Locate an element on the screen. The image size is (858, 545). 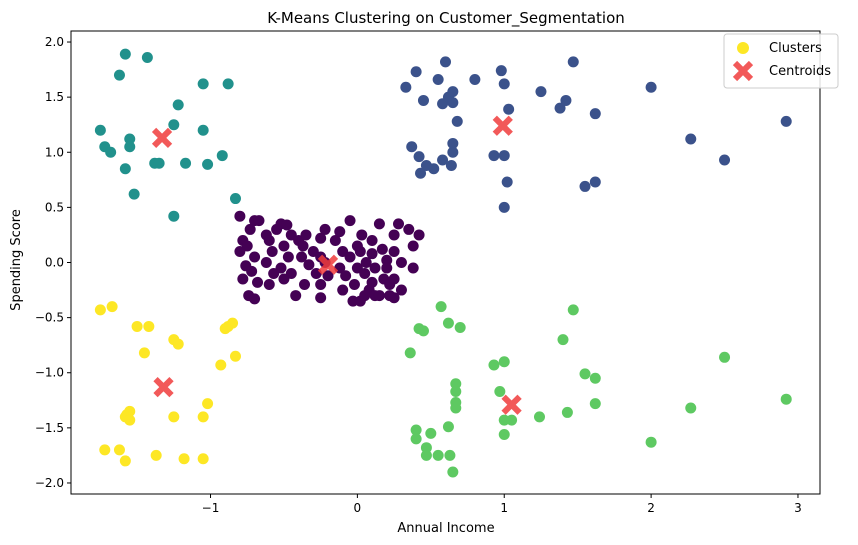
y-axis-label: Spending Score is located at coordinates (16, 260).